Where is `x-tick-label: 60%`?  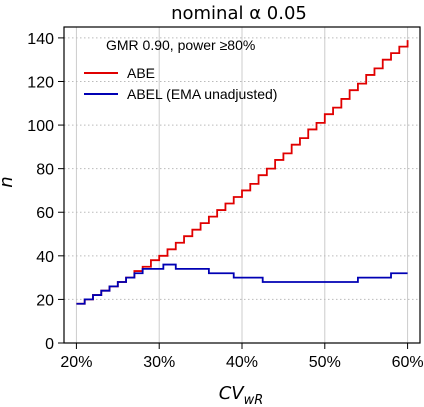
x-tick-label: 60% is located at coordinates (408, 362).